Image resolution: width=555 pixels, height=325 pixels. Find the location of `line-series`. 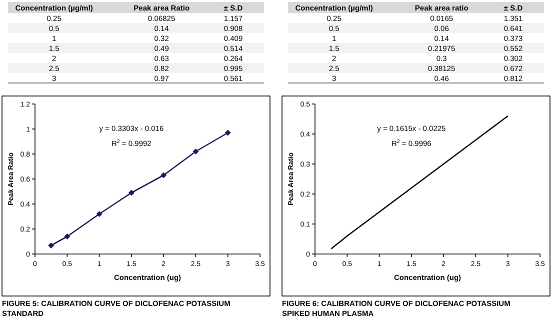

line-series is located at coordinates (419, 182).